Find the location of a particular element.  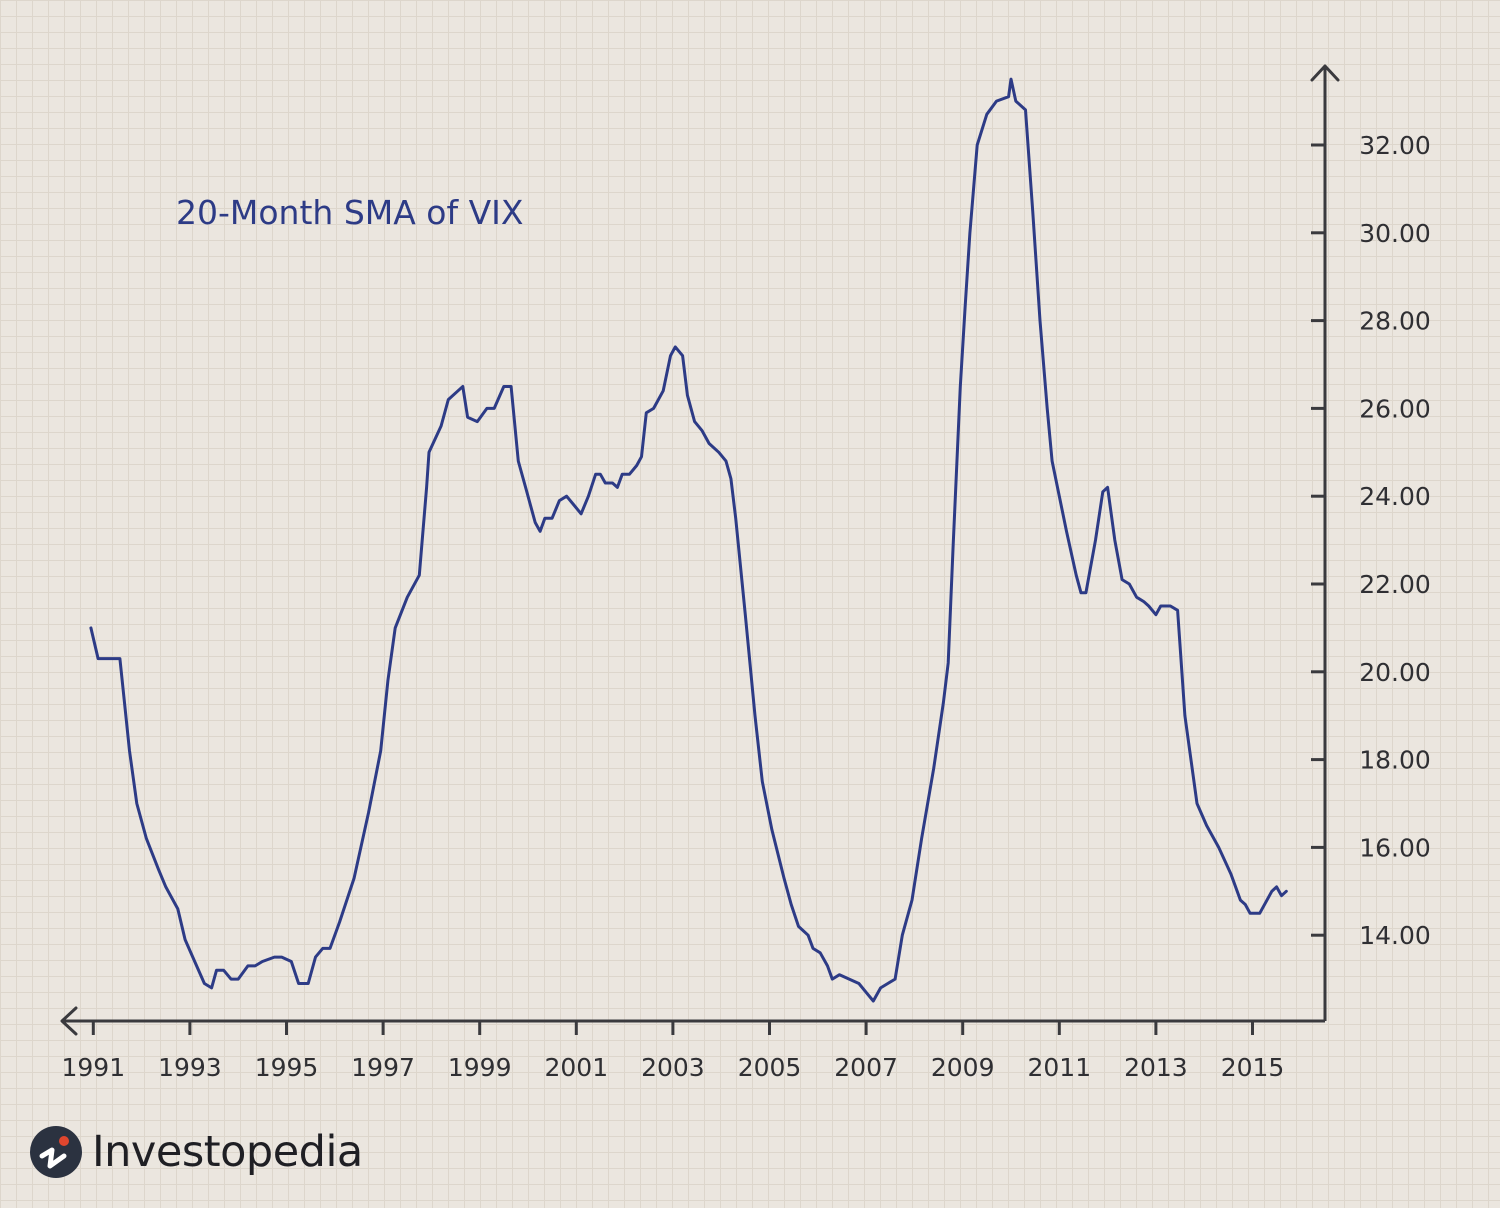

x-tick-label: 2001 is located at coordinates (576, 1067).